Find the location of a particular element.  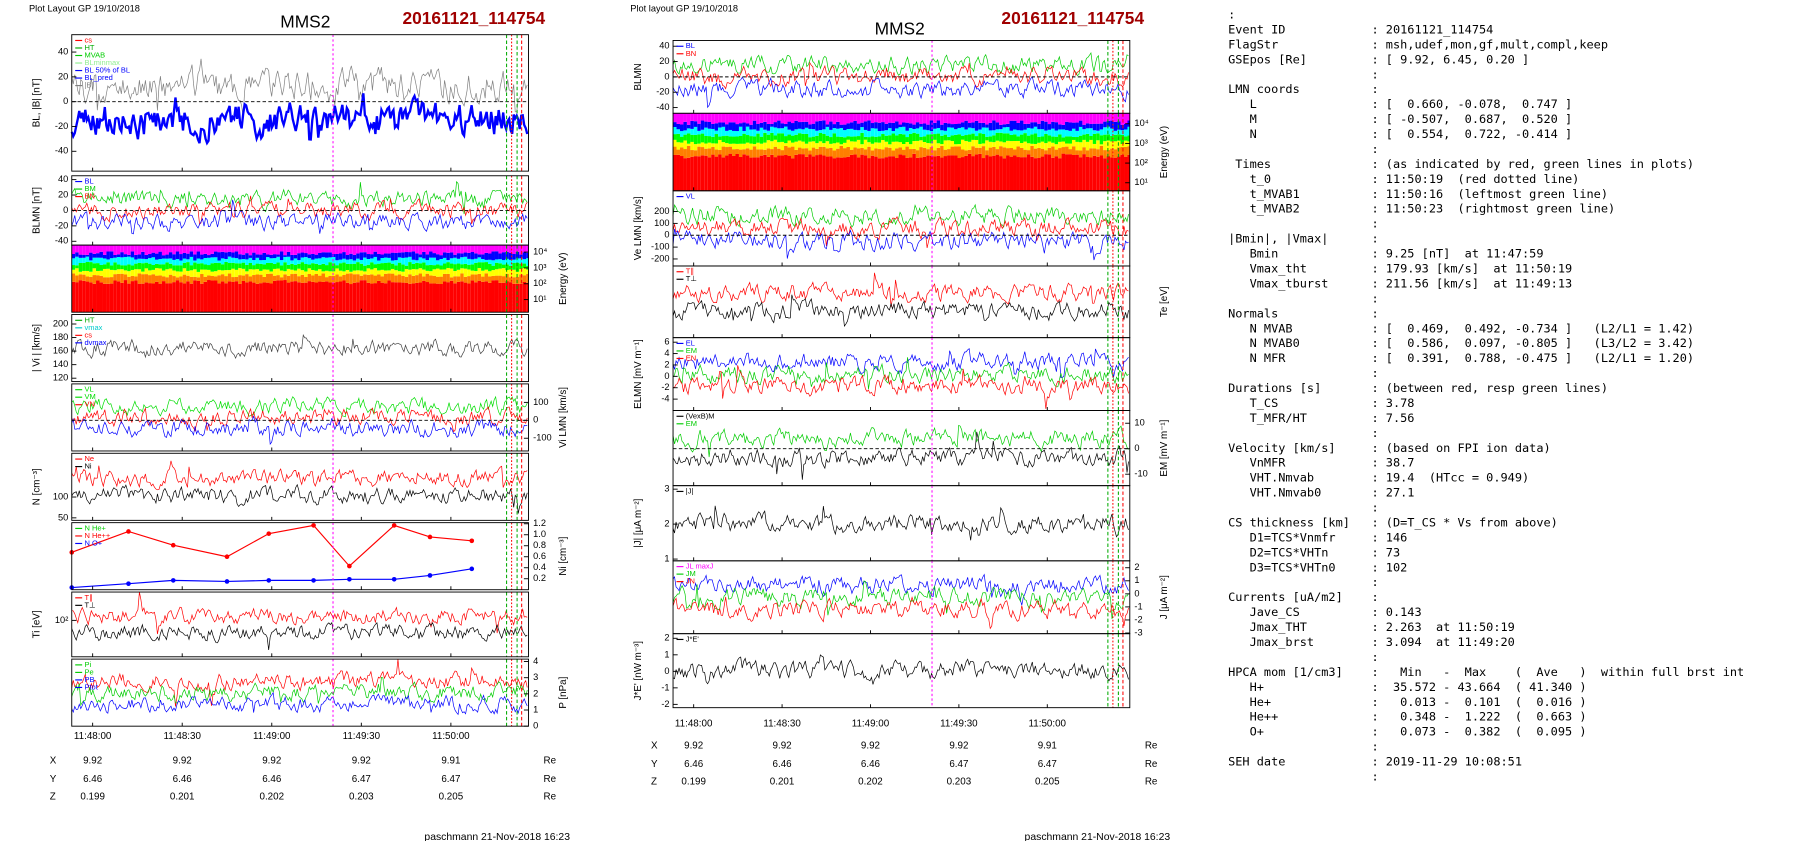

panel-frame is located at coordinates (300, 348).